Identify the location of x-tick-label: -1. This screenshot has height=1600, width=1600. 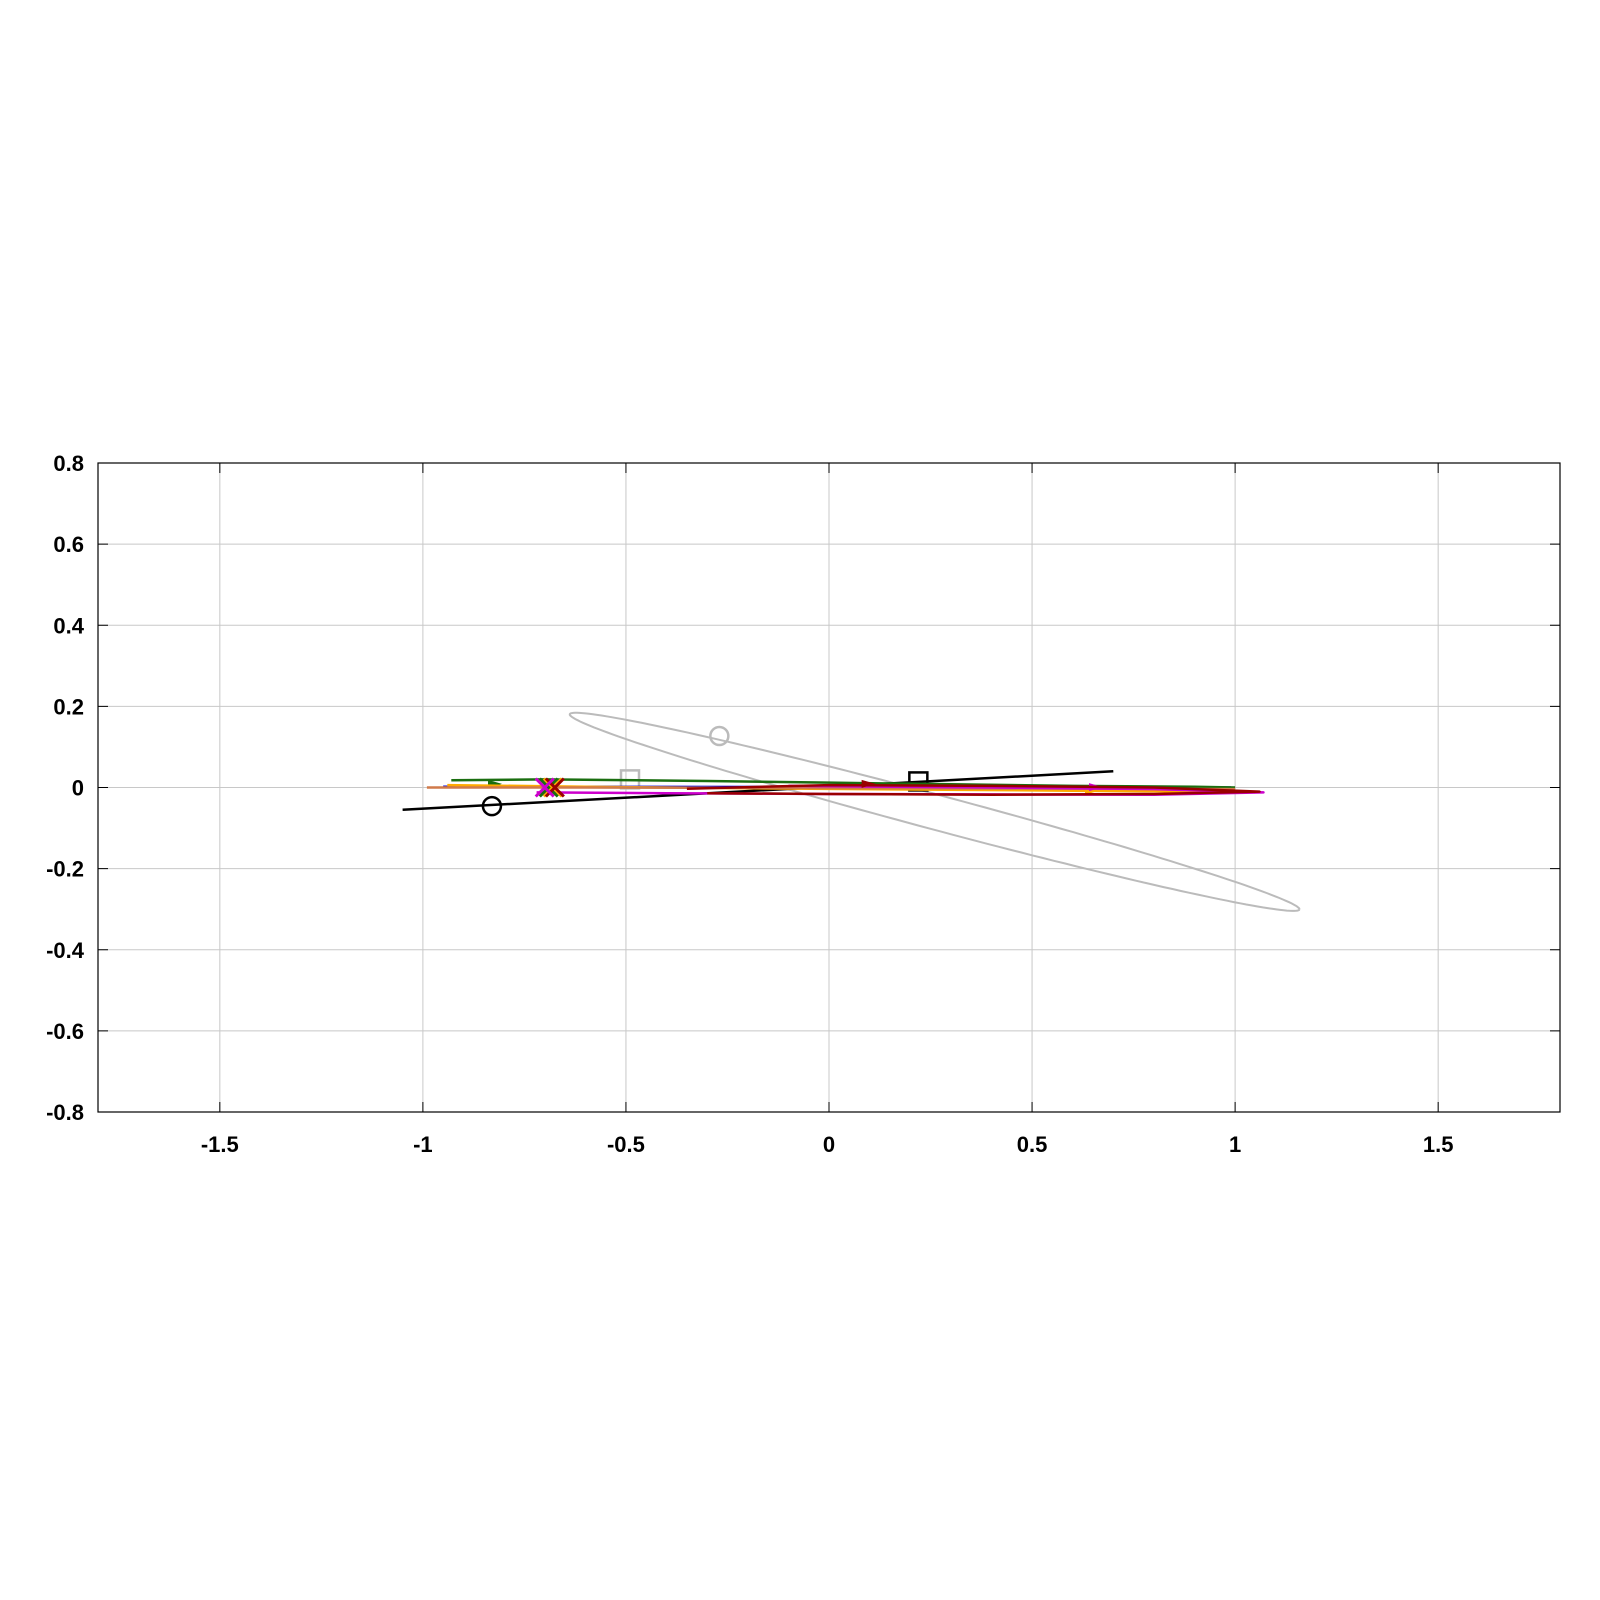
(423, 1144).